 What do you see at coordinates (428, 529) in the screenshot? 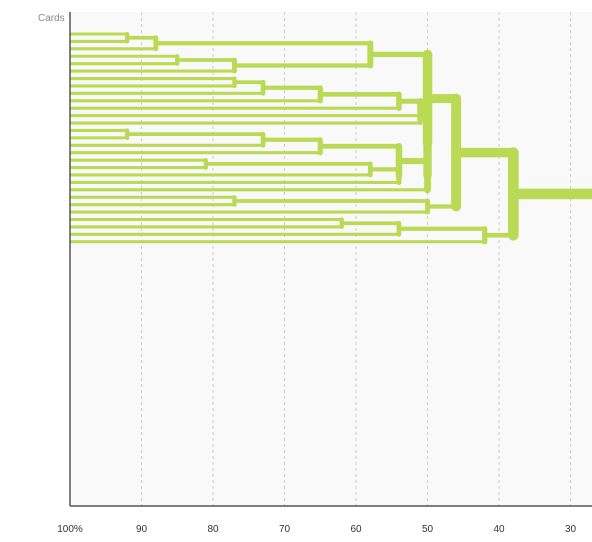
I see `x-tick-label: 50` at bounding box center [428, 529].